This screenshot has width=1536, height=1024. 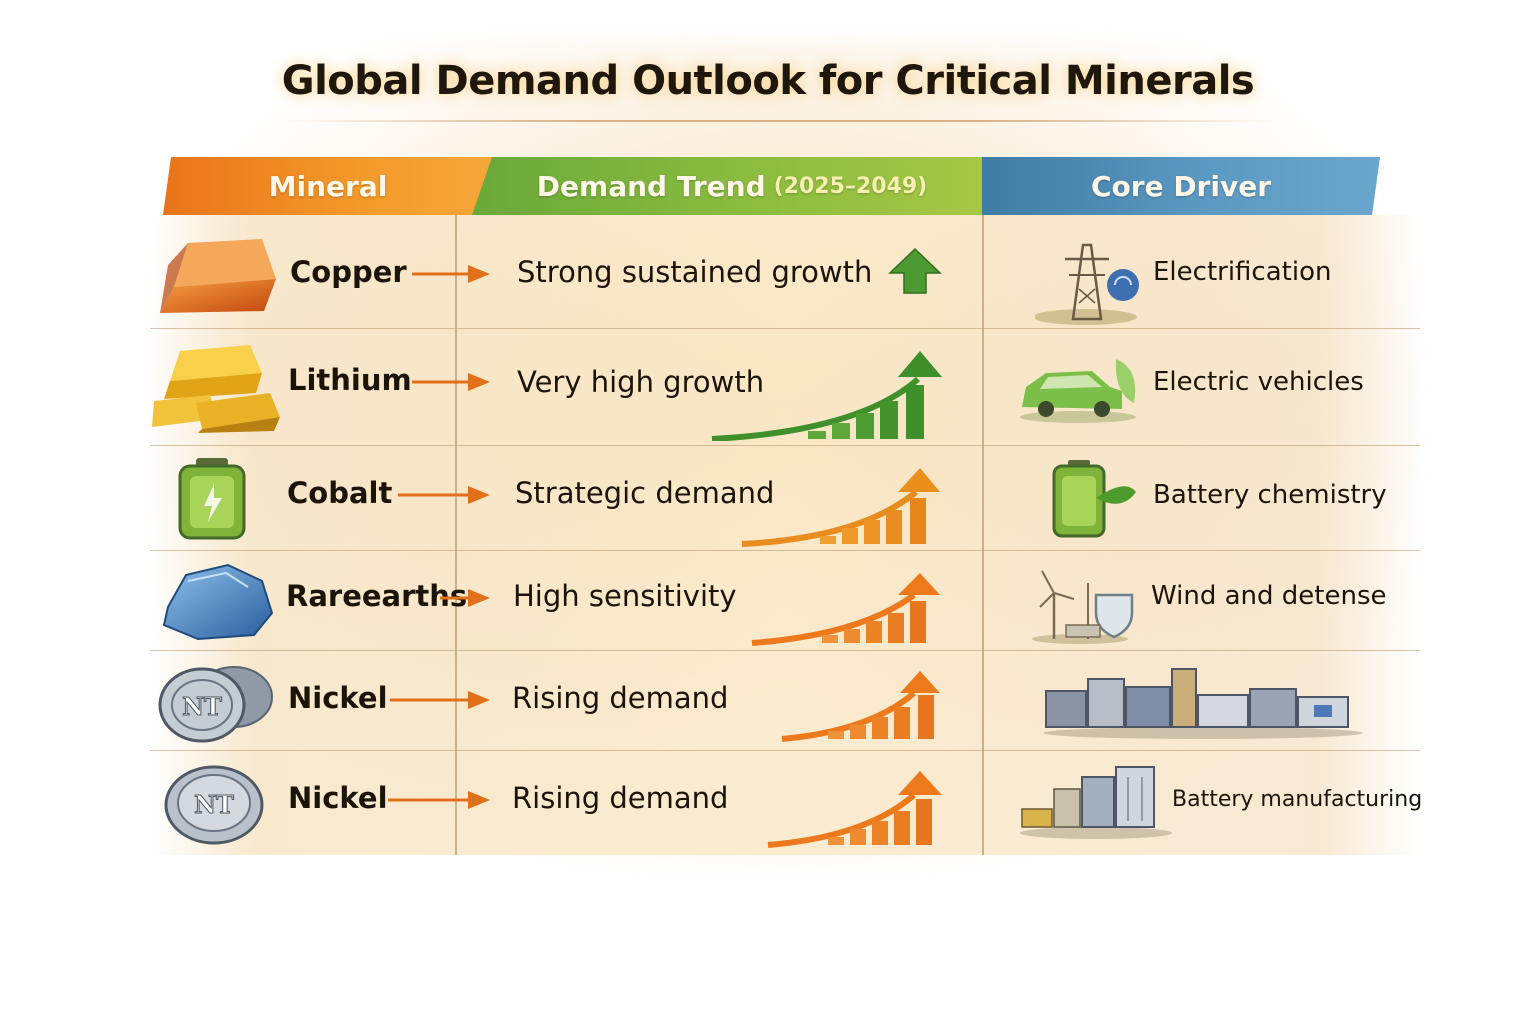 What do you see at coordinates (216, 389) in the screenshot?
I see `gold-bars-icon` at bounding box center [216, 389].